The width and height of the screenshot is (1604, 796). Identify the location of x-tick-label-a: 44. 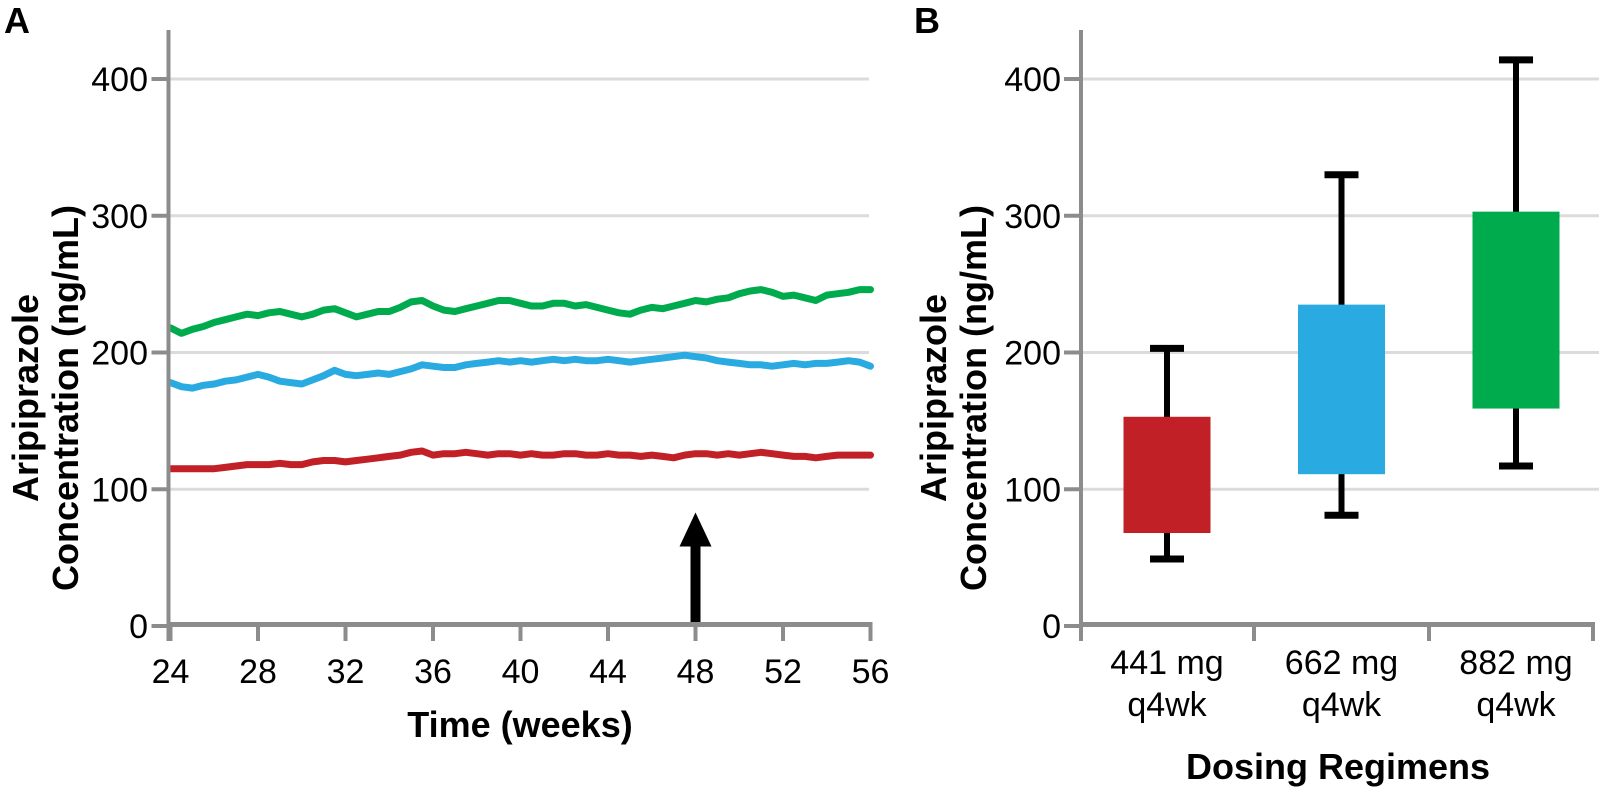
(608, 672).